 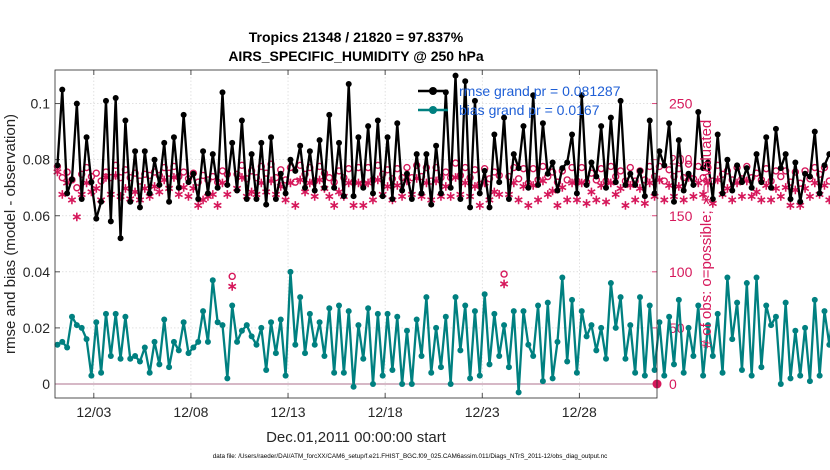 What do you see at coordinates (10, 234) in the screenshot?
I see `y-axis-label-left: rmse and bias (model - observation)` at bounding box center [10, 234].